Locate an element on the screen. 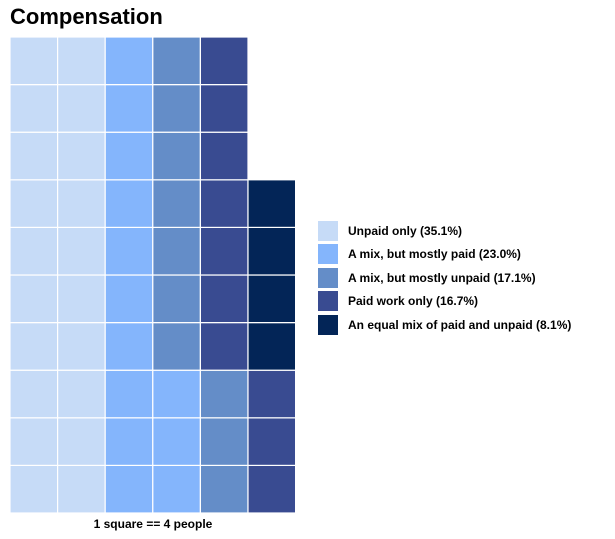 Image resolution: width=615 pixels, height=539 pixels. legend-item: A mix, but mostly paid (23.0%) is located at coordinates (444, 255).